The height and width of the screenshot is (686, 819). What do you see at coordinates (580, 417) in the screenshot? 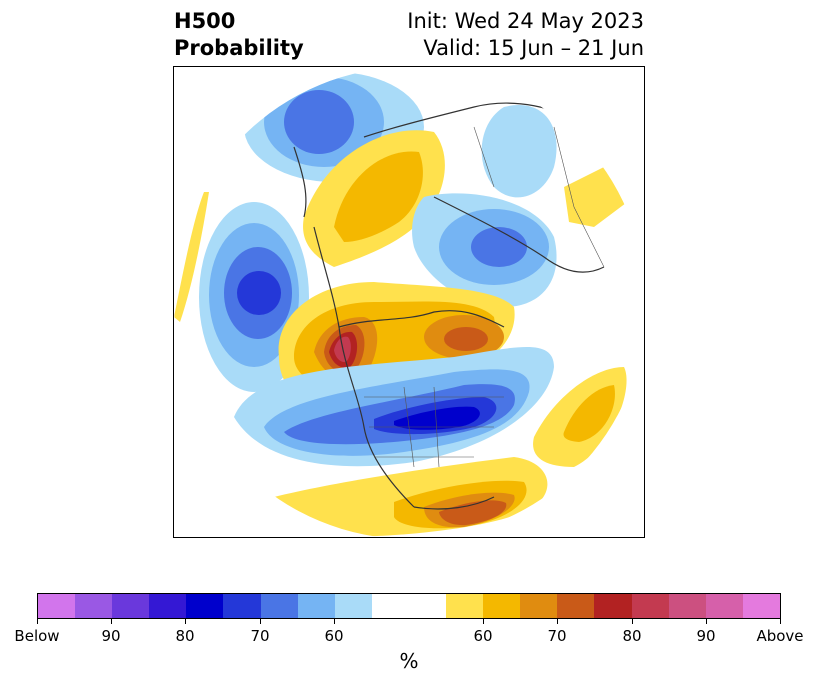
I see `anomaly-atlantic-high` at bounding box center [580, 417].